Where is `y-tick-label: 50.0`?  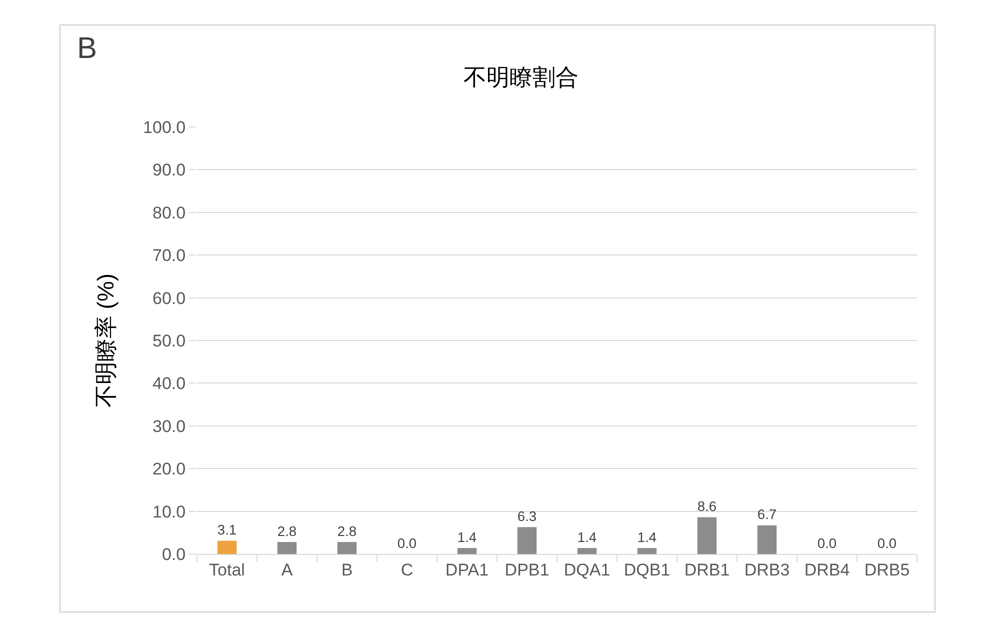
y-tick-label: 50.0 is located at coordinates (169, 340).